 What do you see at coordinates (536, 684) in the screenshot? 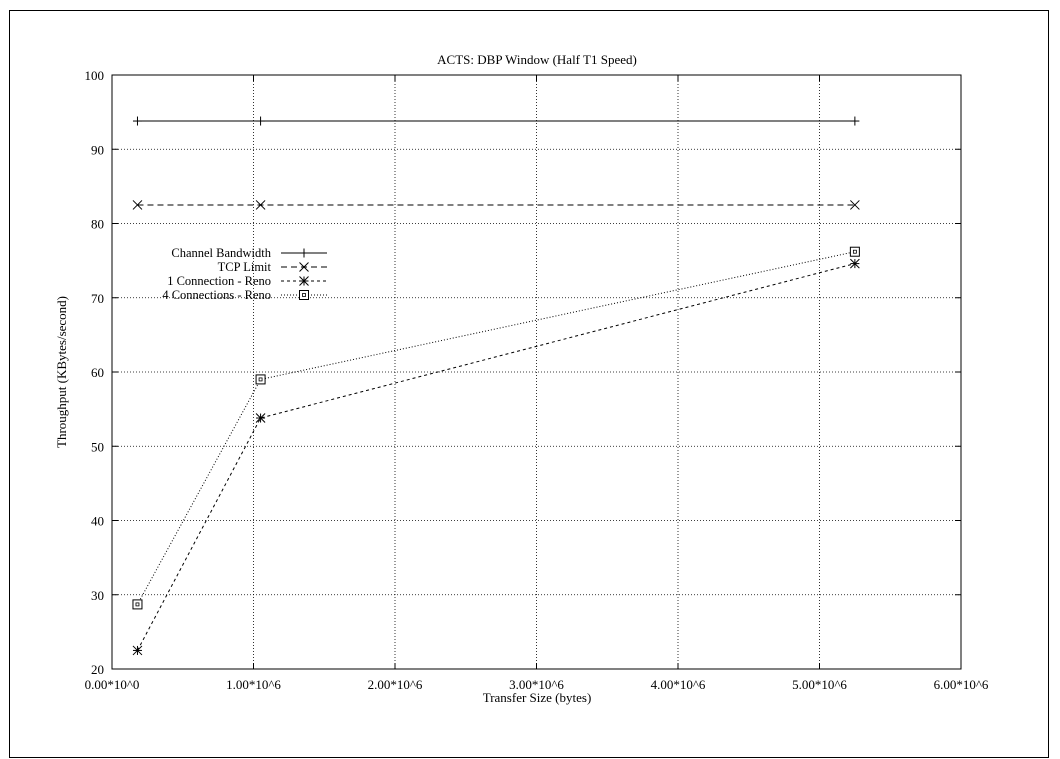
I see `x-tick-label: 3.00*10^6` at bounding box center [536, 684].